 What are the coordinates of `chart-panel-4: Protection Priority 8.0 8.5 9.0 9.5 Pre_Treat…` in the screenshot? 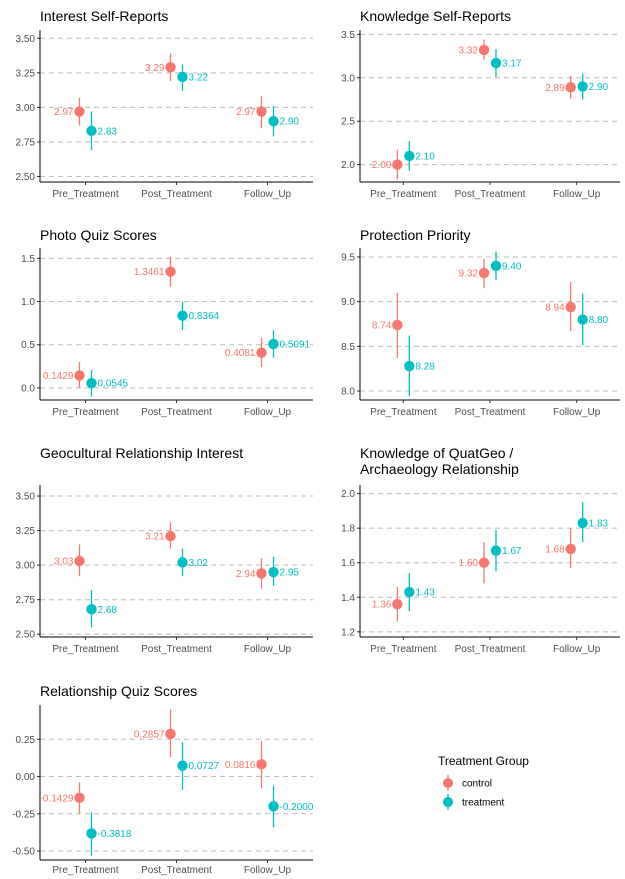 It's located at (480, 322).